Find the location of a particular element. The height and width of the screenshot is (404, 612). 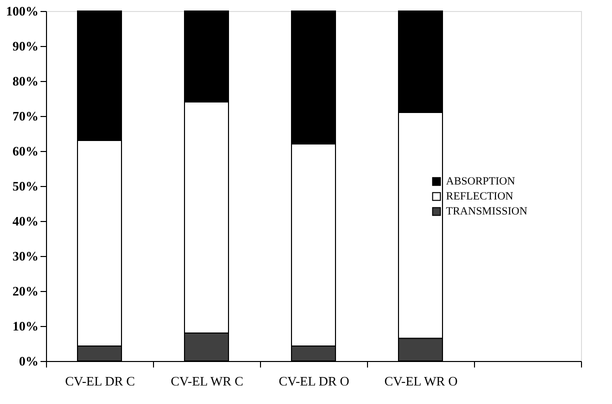

x-tick-label: CV-EL DR O is located at coordinates (314, 381).